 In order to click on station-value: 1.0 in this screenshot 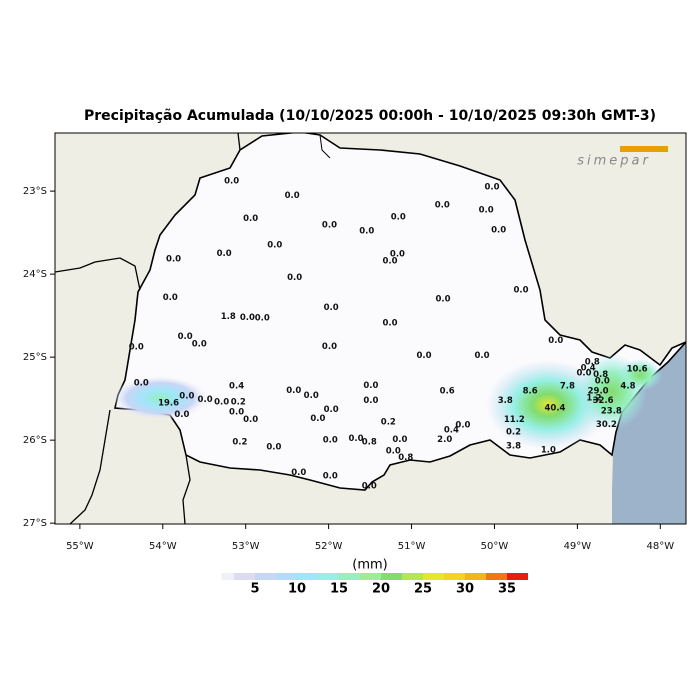, I will do `click(548, 451)`.